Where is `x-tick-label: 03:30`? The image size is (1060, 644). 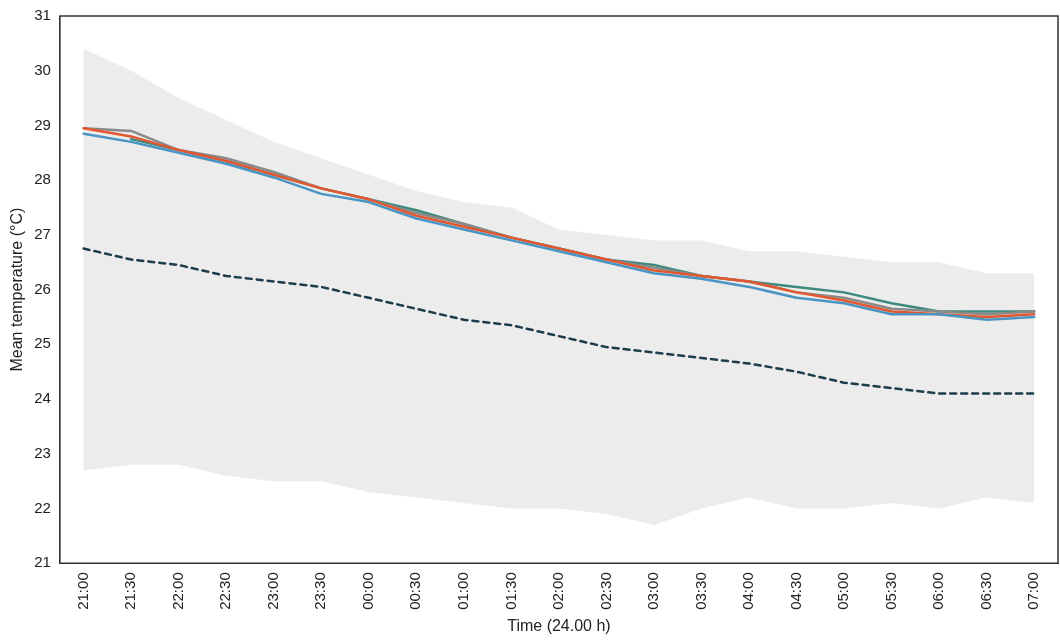 x-tick-label: 03:30 is located at coordinates (700, 591).